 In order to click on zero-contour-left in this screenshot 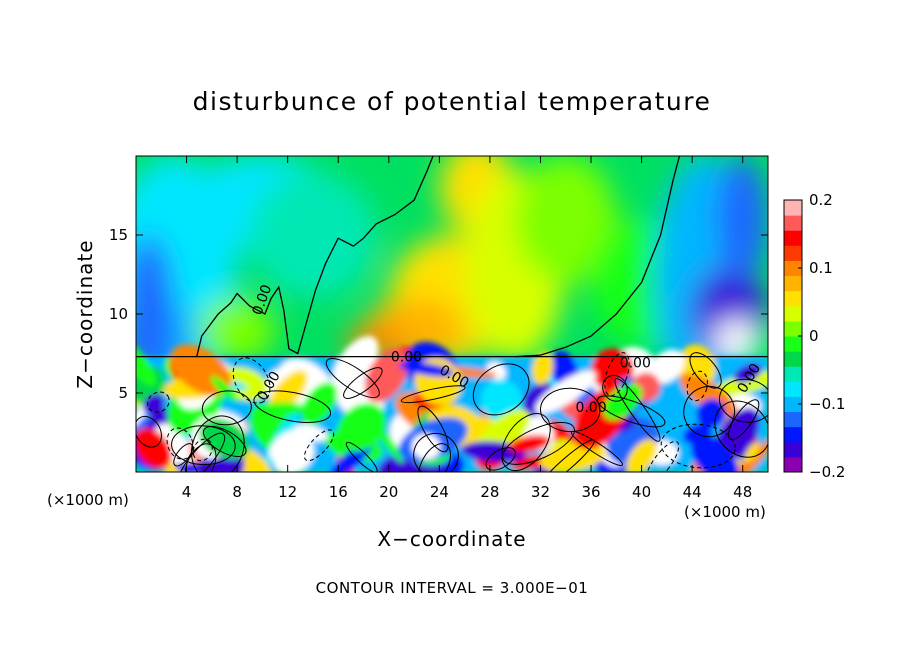, I will do `click(315, 256)`.